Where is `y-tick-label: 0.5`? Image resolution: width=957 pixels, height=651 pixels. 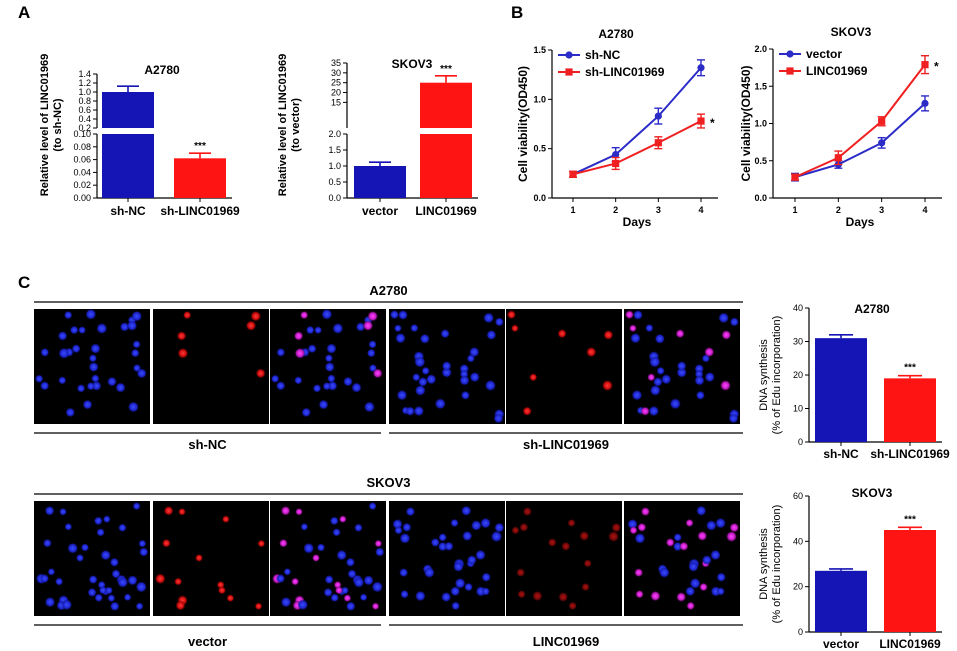
y-tick-label: 0.5 is located at coordinates (539, 149).